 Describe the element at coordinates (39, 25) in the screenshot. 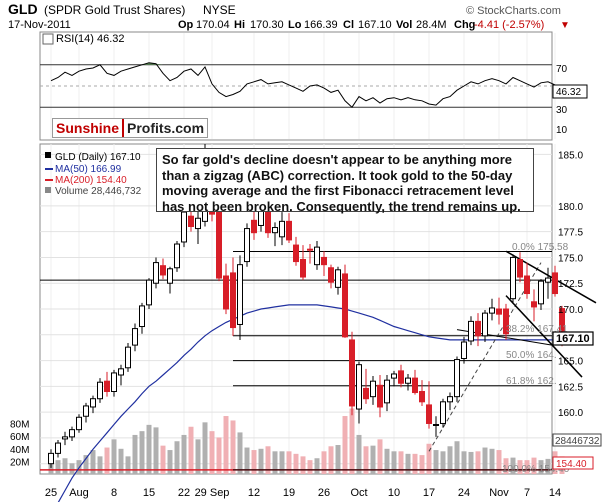

I see `header-date: 17-Nov-2011` at that location.